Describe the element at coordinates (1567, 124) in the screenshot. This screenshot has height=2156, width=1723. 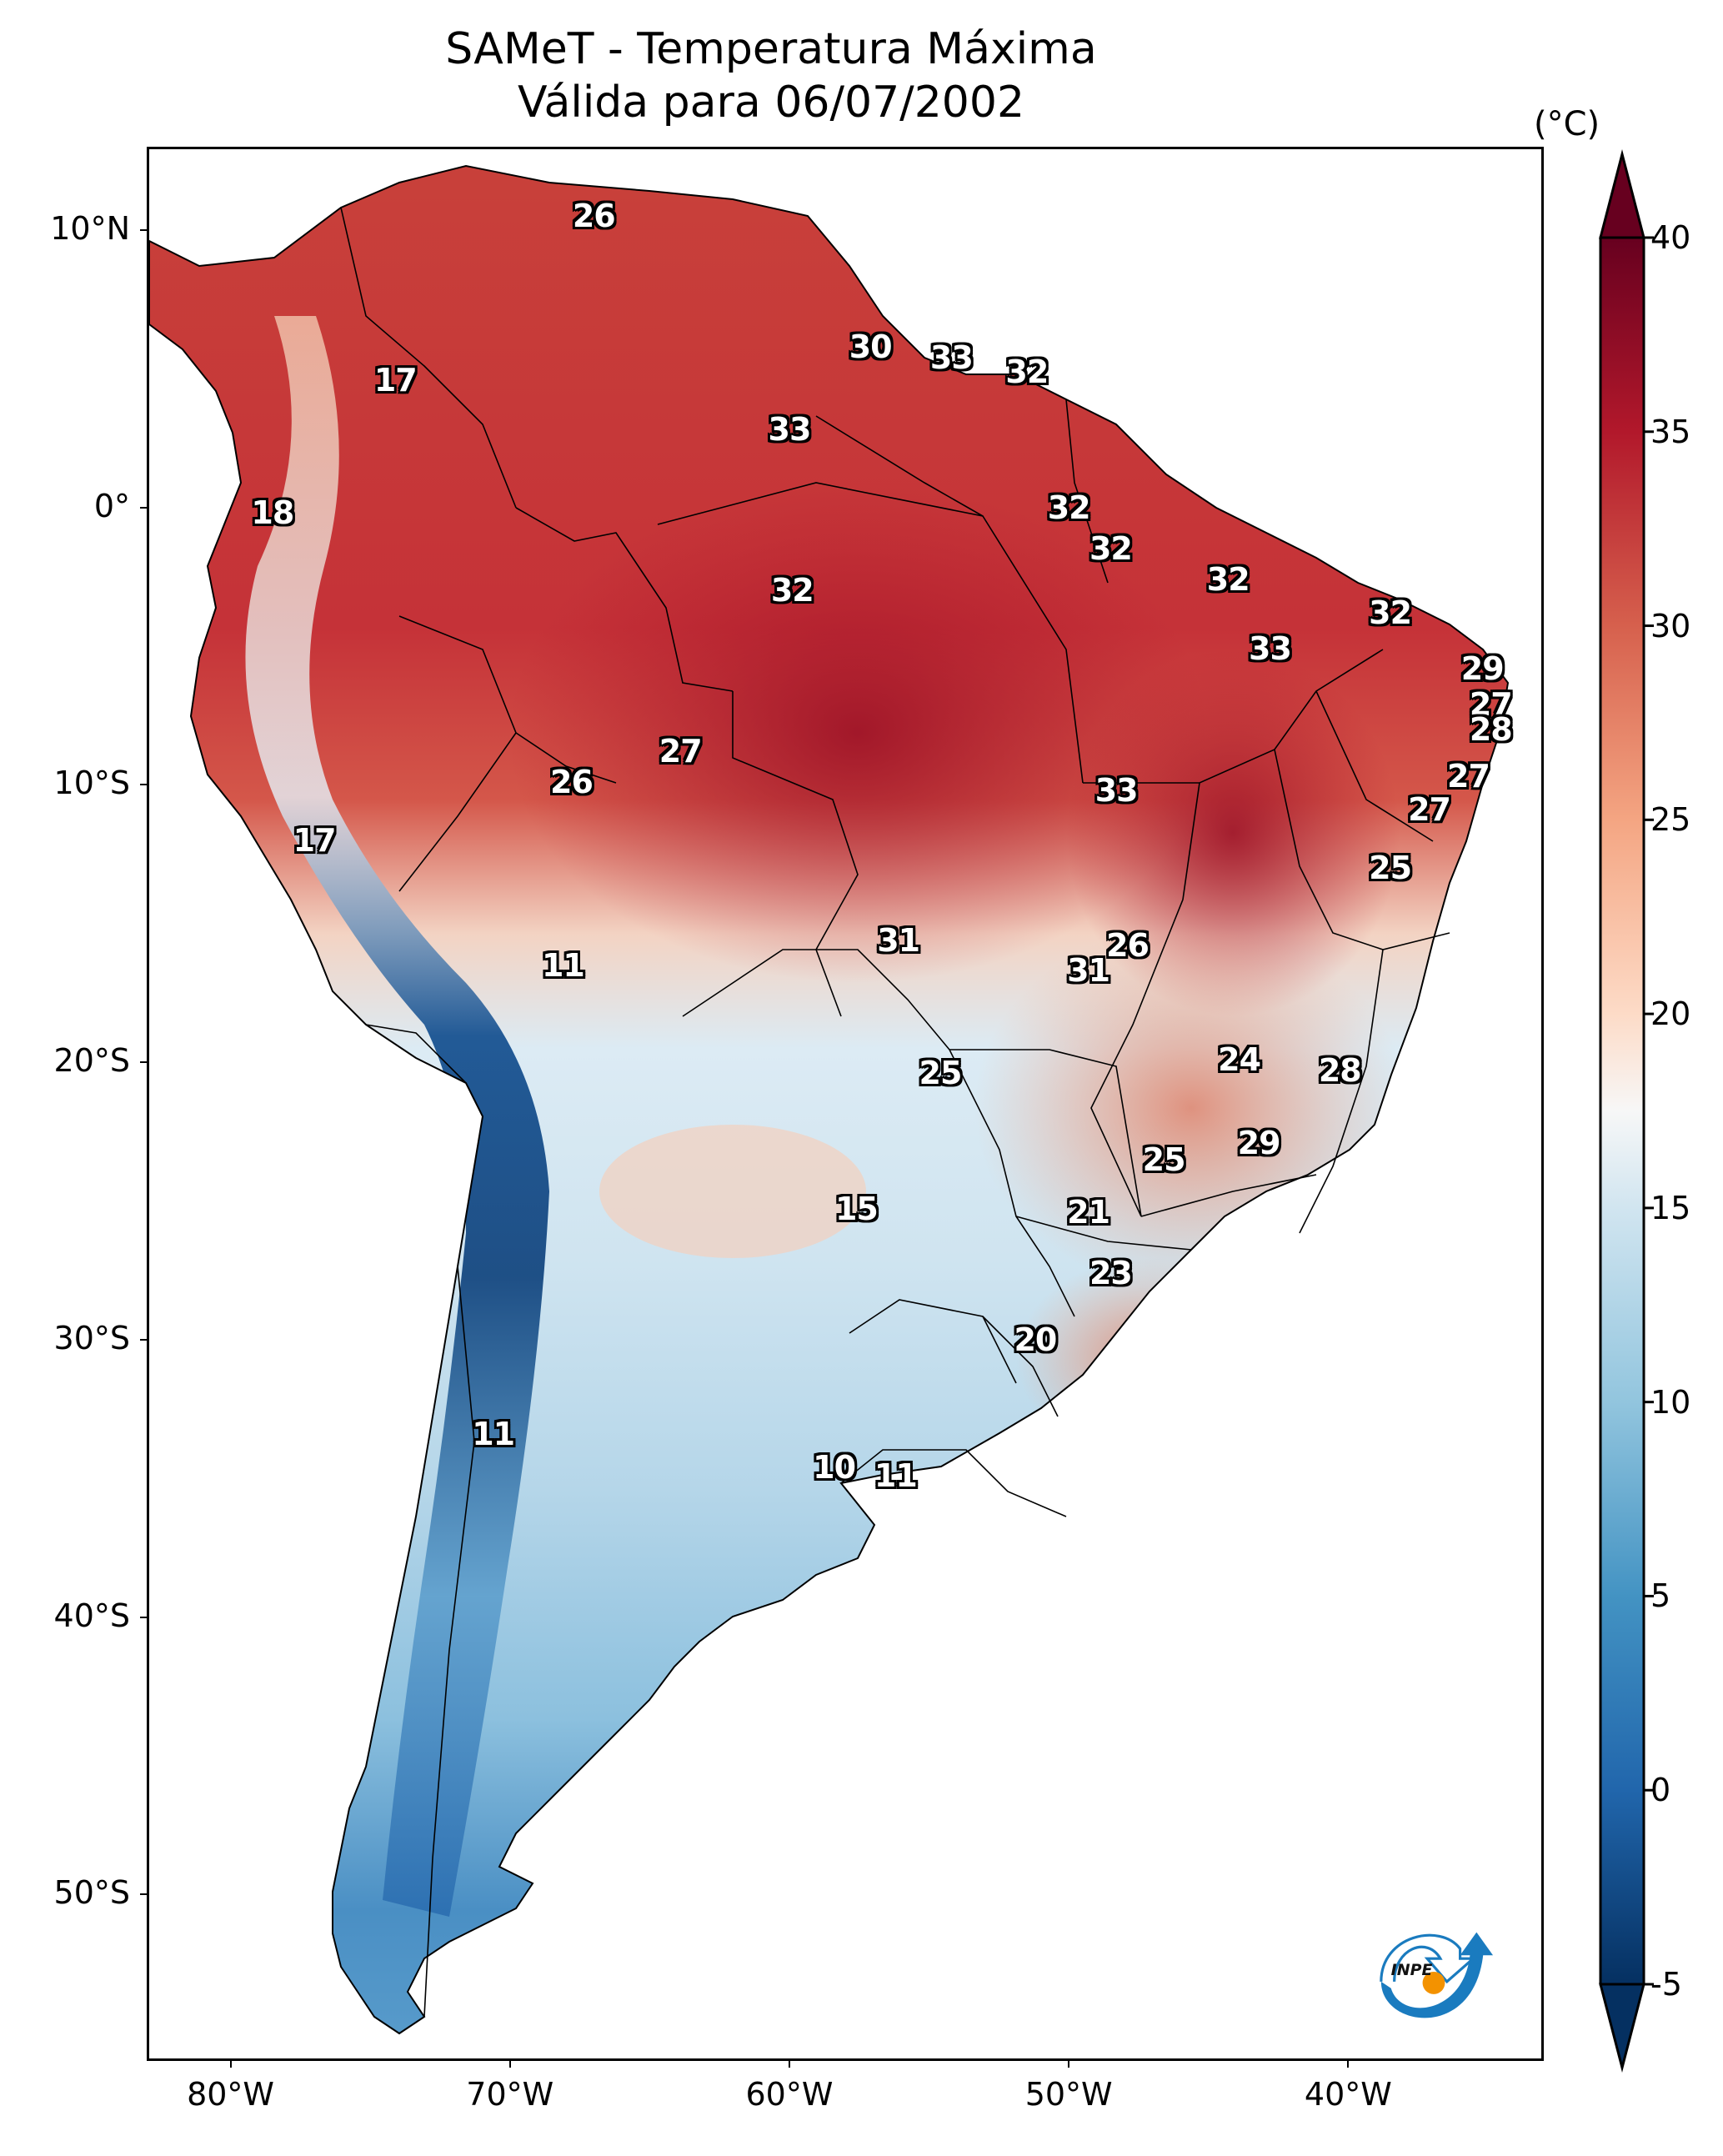
I see `colorbar-unit-label: (°C)` at that location.